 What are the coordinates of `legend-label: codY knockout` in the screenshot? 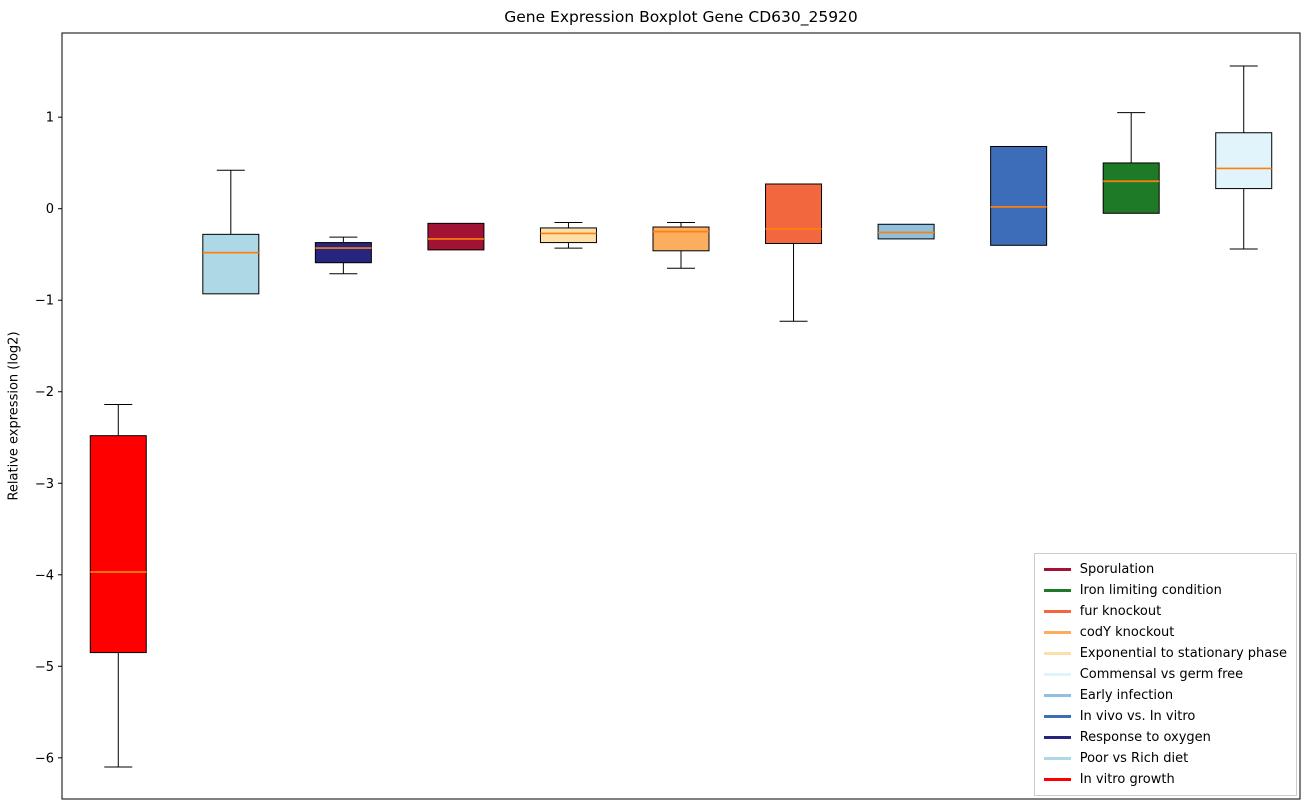 It's located at (1127, 632).